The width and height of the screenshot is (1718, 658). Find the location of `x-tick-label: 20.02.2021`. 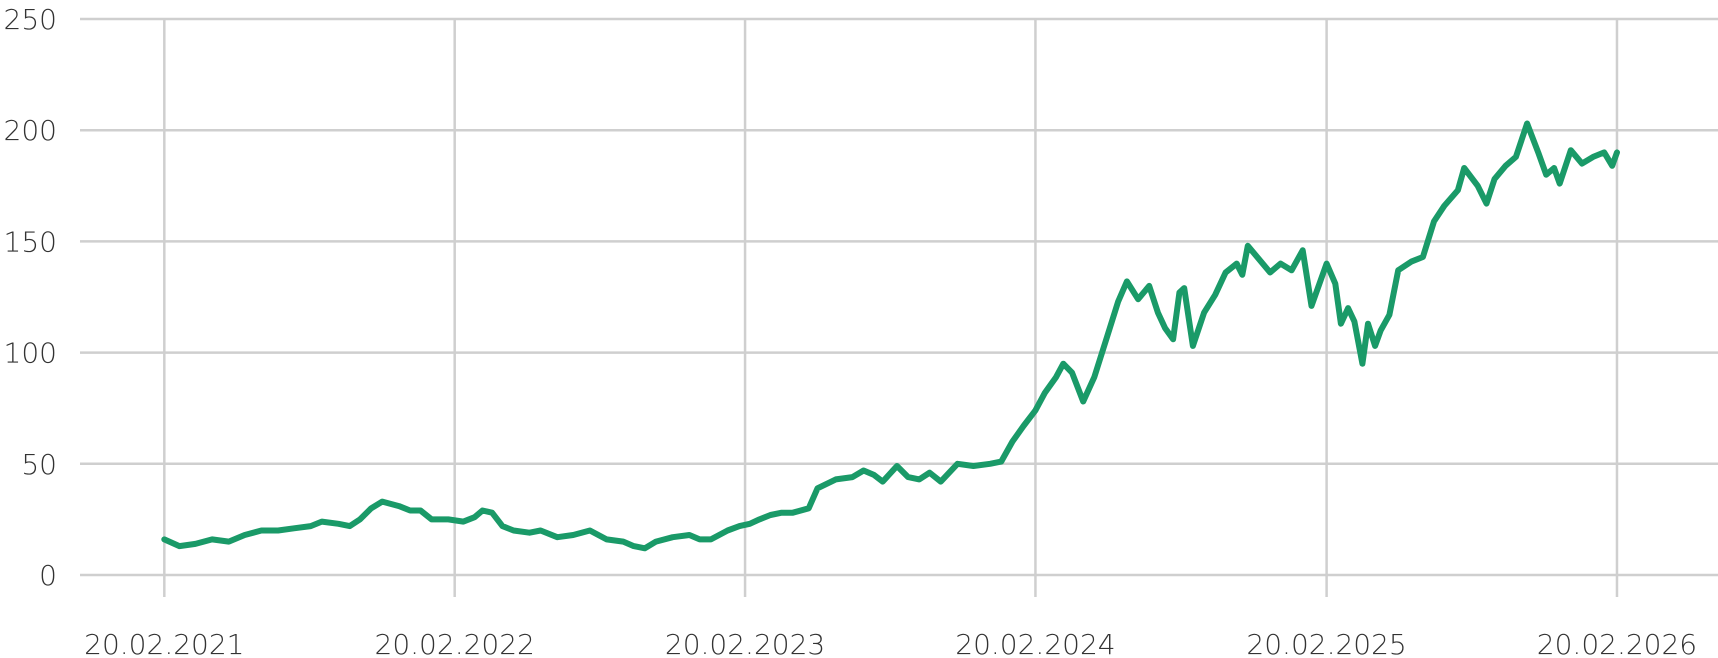

x-tick-label: 20.02.2021 is located at coordinates (164, 643).